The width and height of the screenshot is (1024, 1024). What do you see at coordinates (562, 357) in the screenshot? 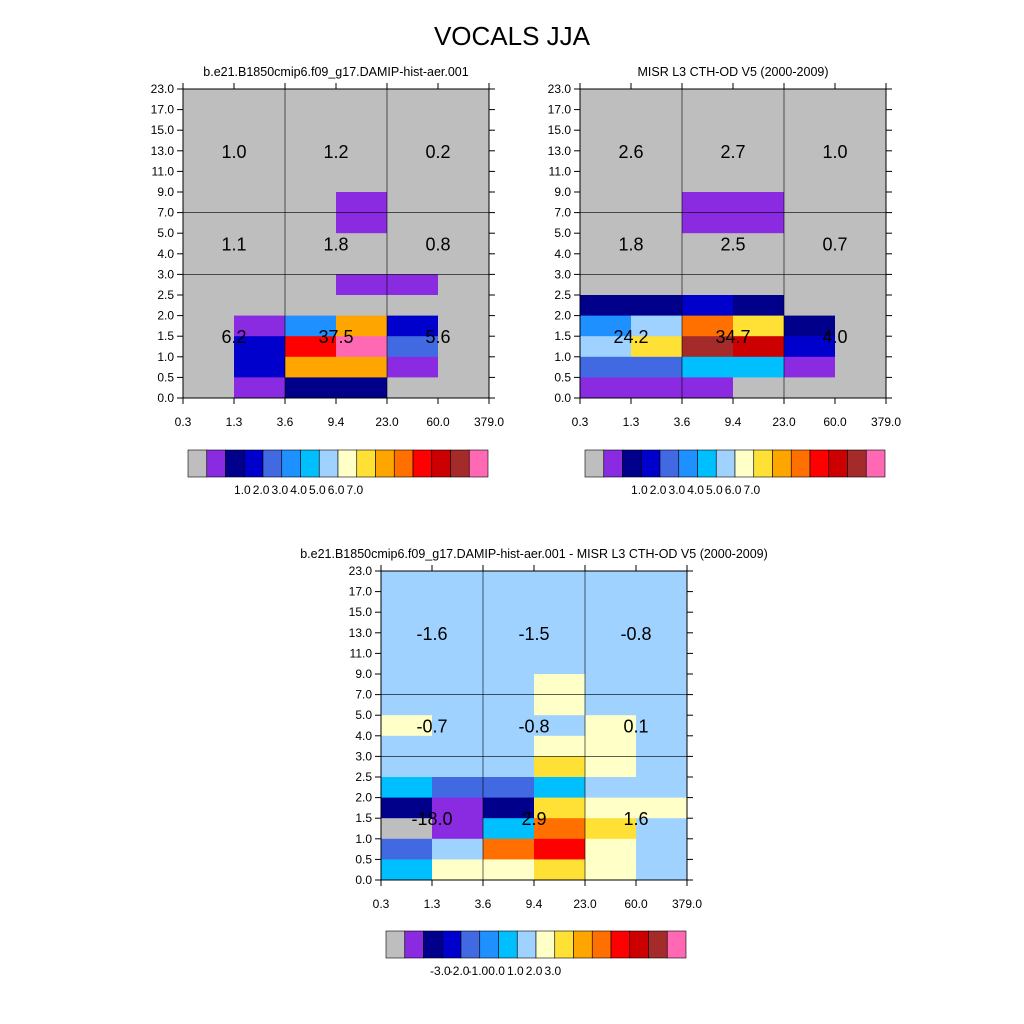
I see `y-tick-label: 1.0` at bounding box center [562, 357].